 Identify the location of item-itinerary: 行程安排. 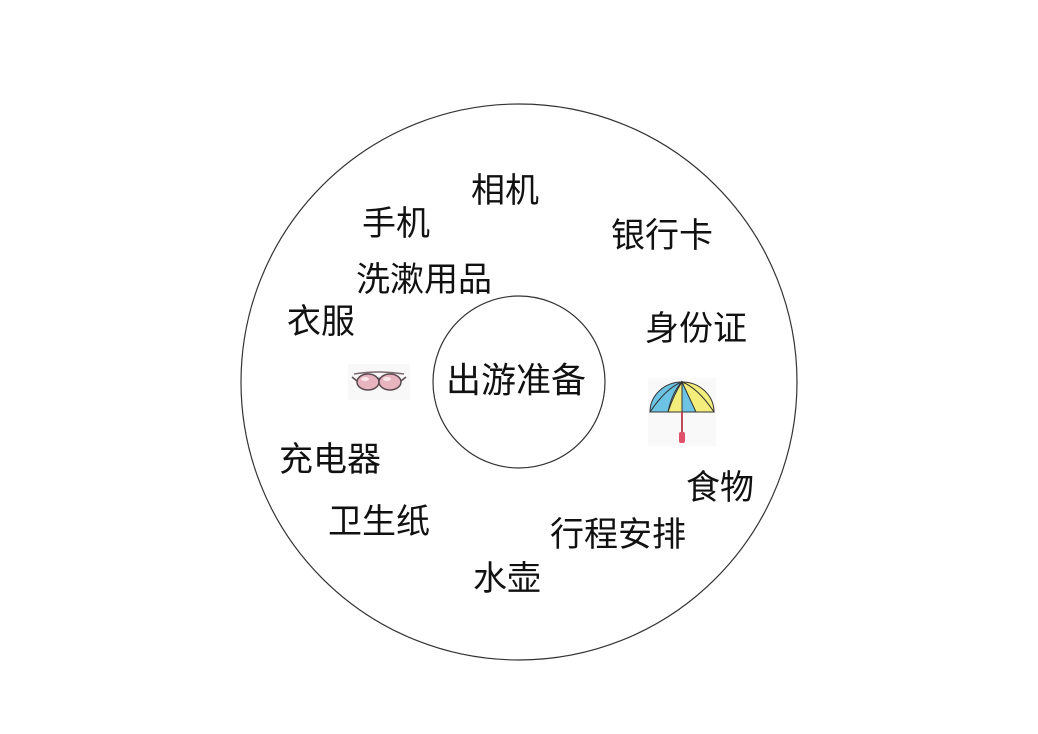
(618, 535).